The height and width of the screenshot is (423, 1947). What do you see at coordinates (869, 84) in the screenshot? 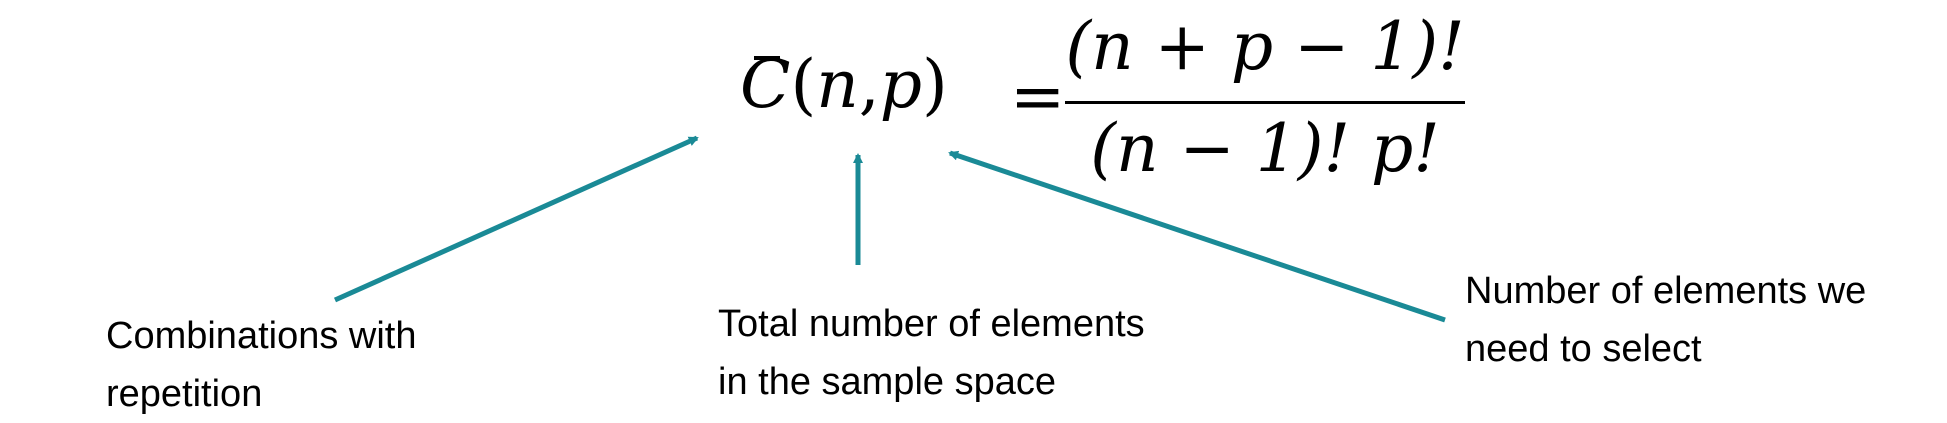
I see `lhs-comma: ,` at bounding box center [869, 84].